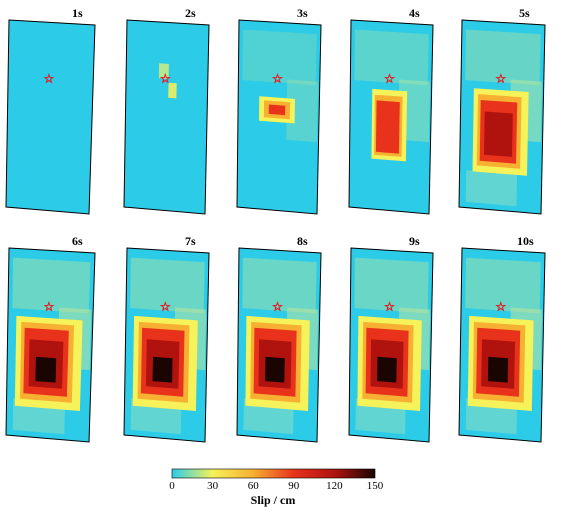 This screenshot has height=511, width=565. What do you see at coordinates (414, 13) in the screenshot?
I see `panel-label-4: 4s` at bounding box center [414, 13].